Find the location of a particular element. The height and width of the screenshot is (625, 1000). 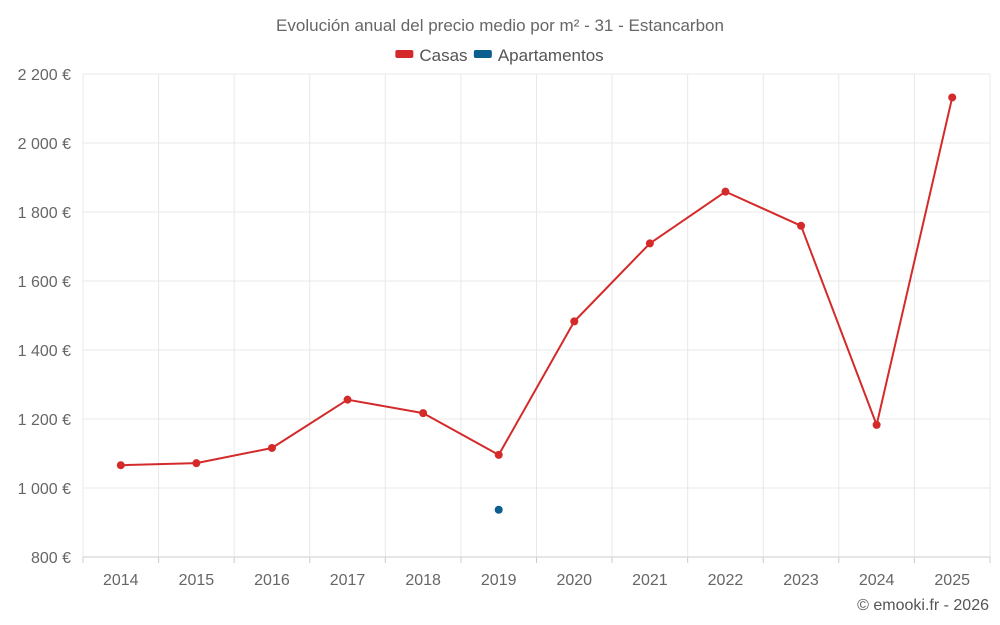

series-apartamentos is located at coordinates (498, 509).